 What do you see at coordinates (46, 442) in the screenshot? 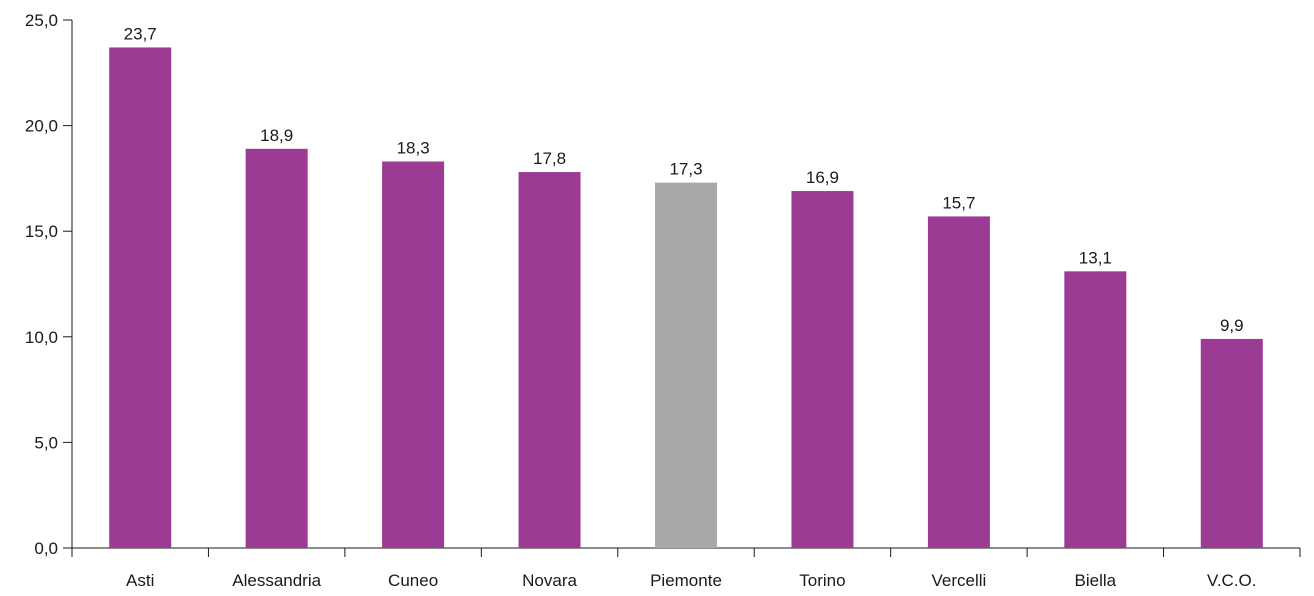
I see `y-tick-label: 5,0` at bounding box center [46, 442].